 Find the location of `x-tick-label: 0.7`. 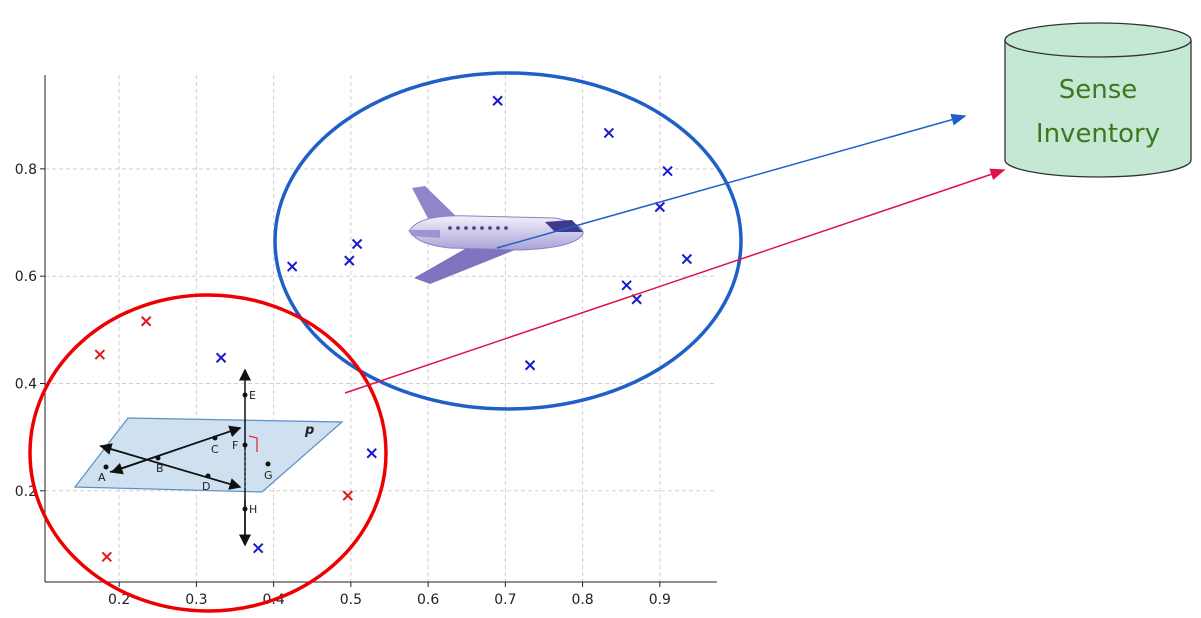

x-tick-label: 0.7 is located at coordinates (505, 600).